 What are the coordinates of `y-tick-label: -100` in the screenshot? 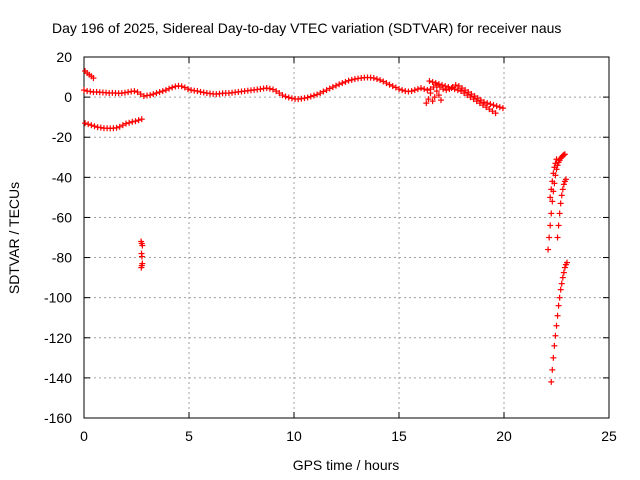 It's located at (58, 298).